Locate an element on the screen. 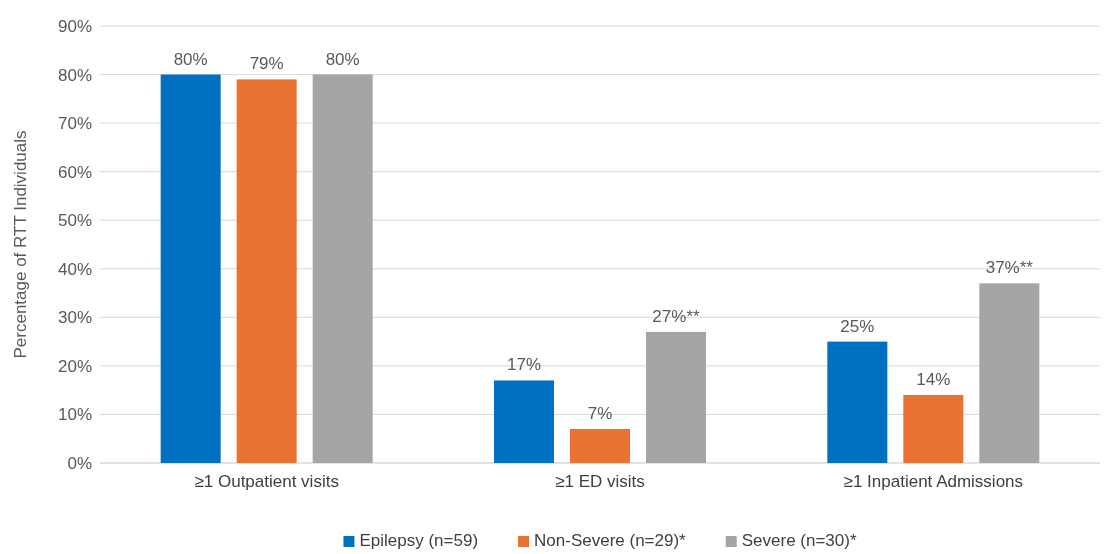 Image resolution: width=1114 pixels, height=554 pixels. data-label: 27%** is located at coordinates (676, 316).